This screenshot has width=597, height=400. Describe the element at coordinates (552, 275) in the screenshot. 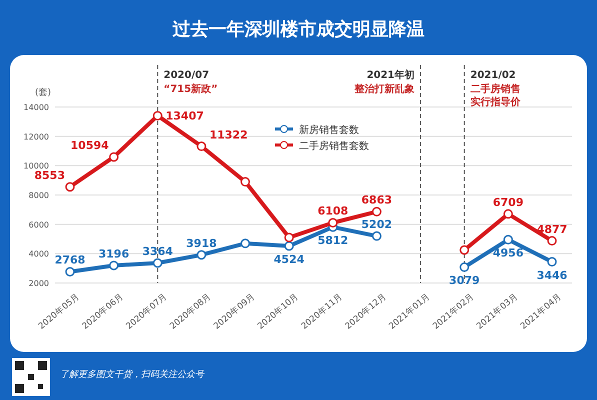

I see `data-label: 3446` at that location.